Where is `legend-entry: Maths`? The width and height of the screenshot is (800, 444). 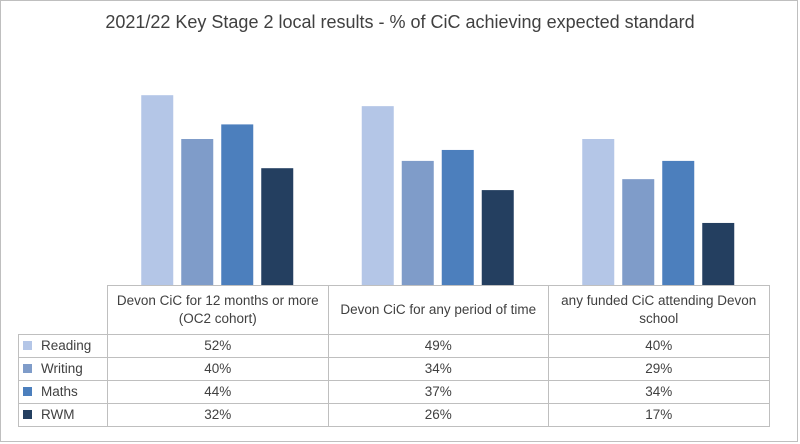
legend-entry: Maths is located at coordinates (63, 392).